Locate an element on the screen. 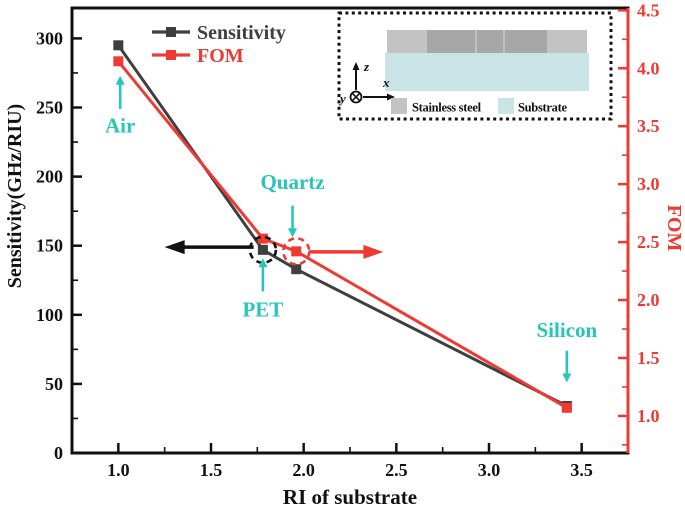 This screenshot has width=685, height=517. y-left-tick-label: 250 is located at coordinates (49, 108).